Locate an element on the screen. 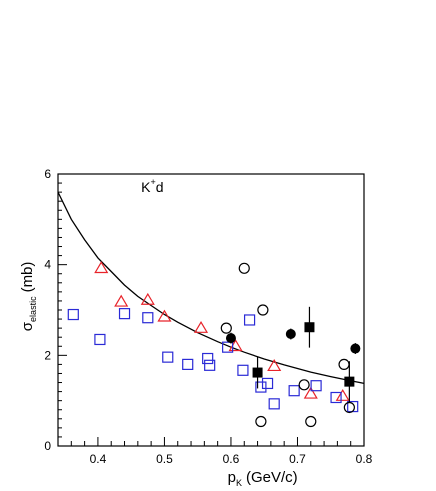  x-tick-label: 0.8 is located at coordinates (364, 459).